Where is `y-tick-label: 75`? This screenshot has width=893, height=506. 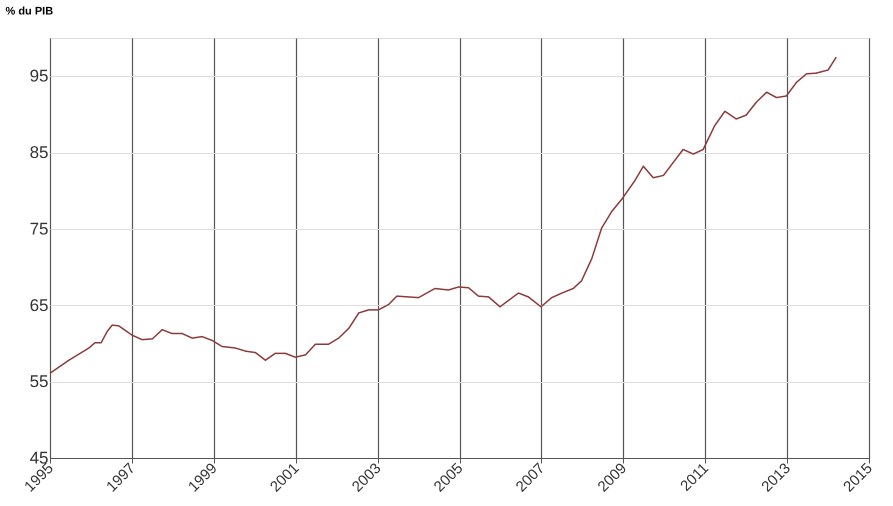
y-tick-label: 75 is located at coordinates (39, 228).